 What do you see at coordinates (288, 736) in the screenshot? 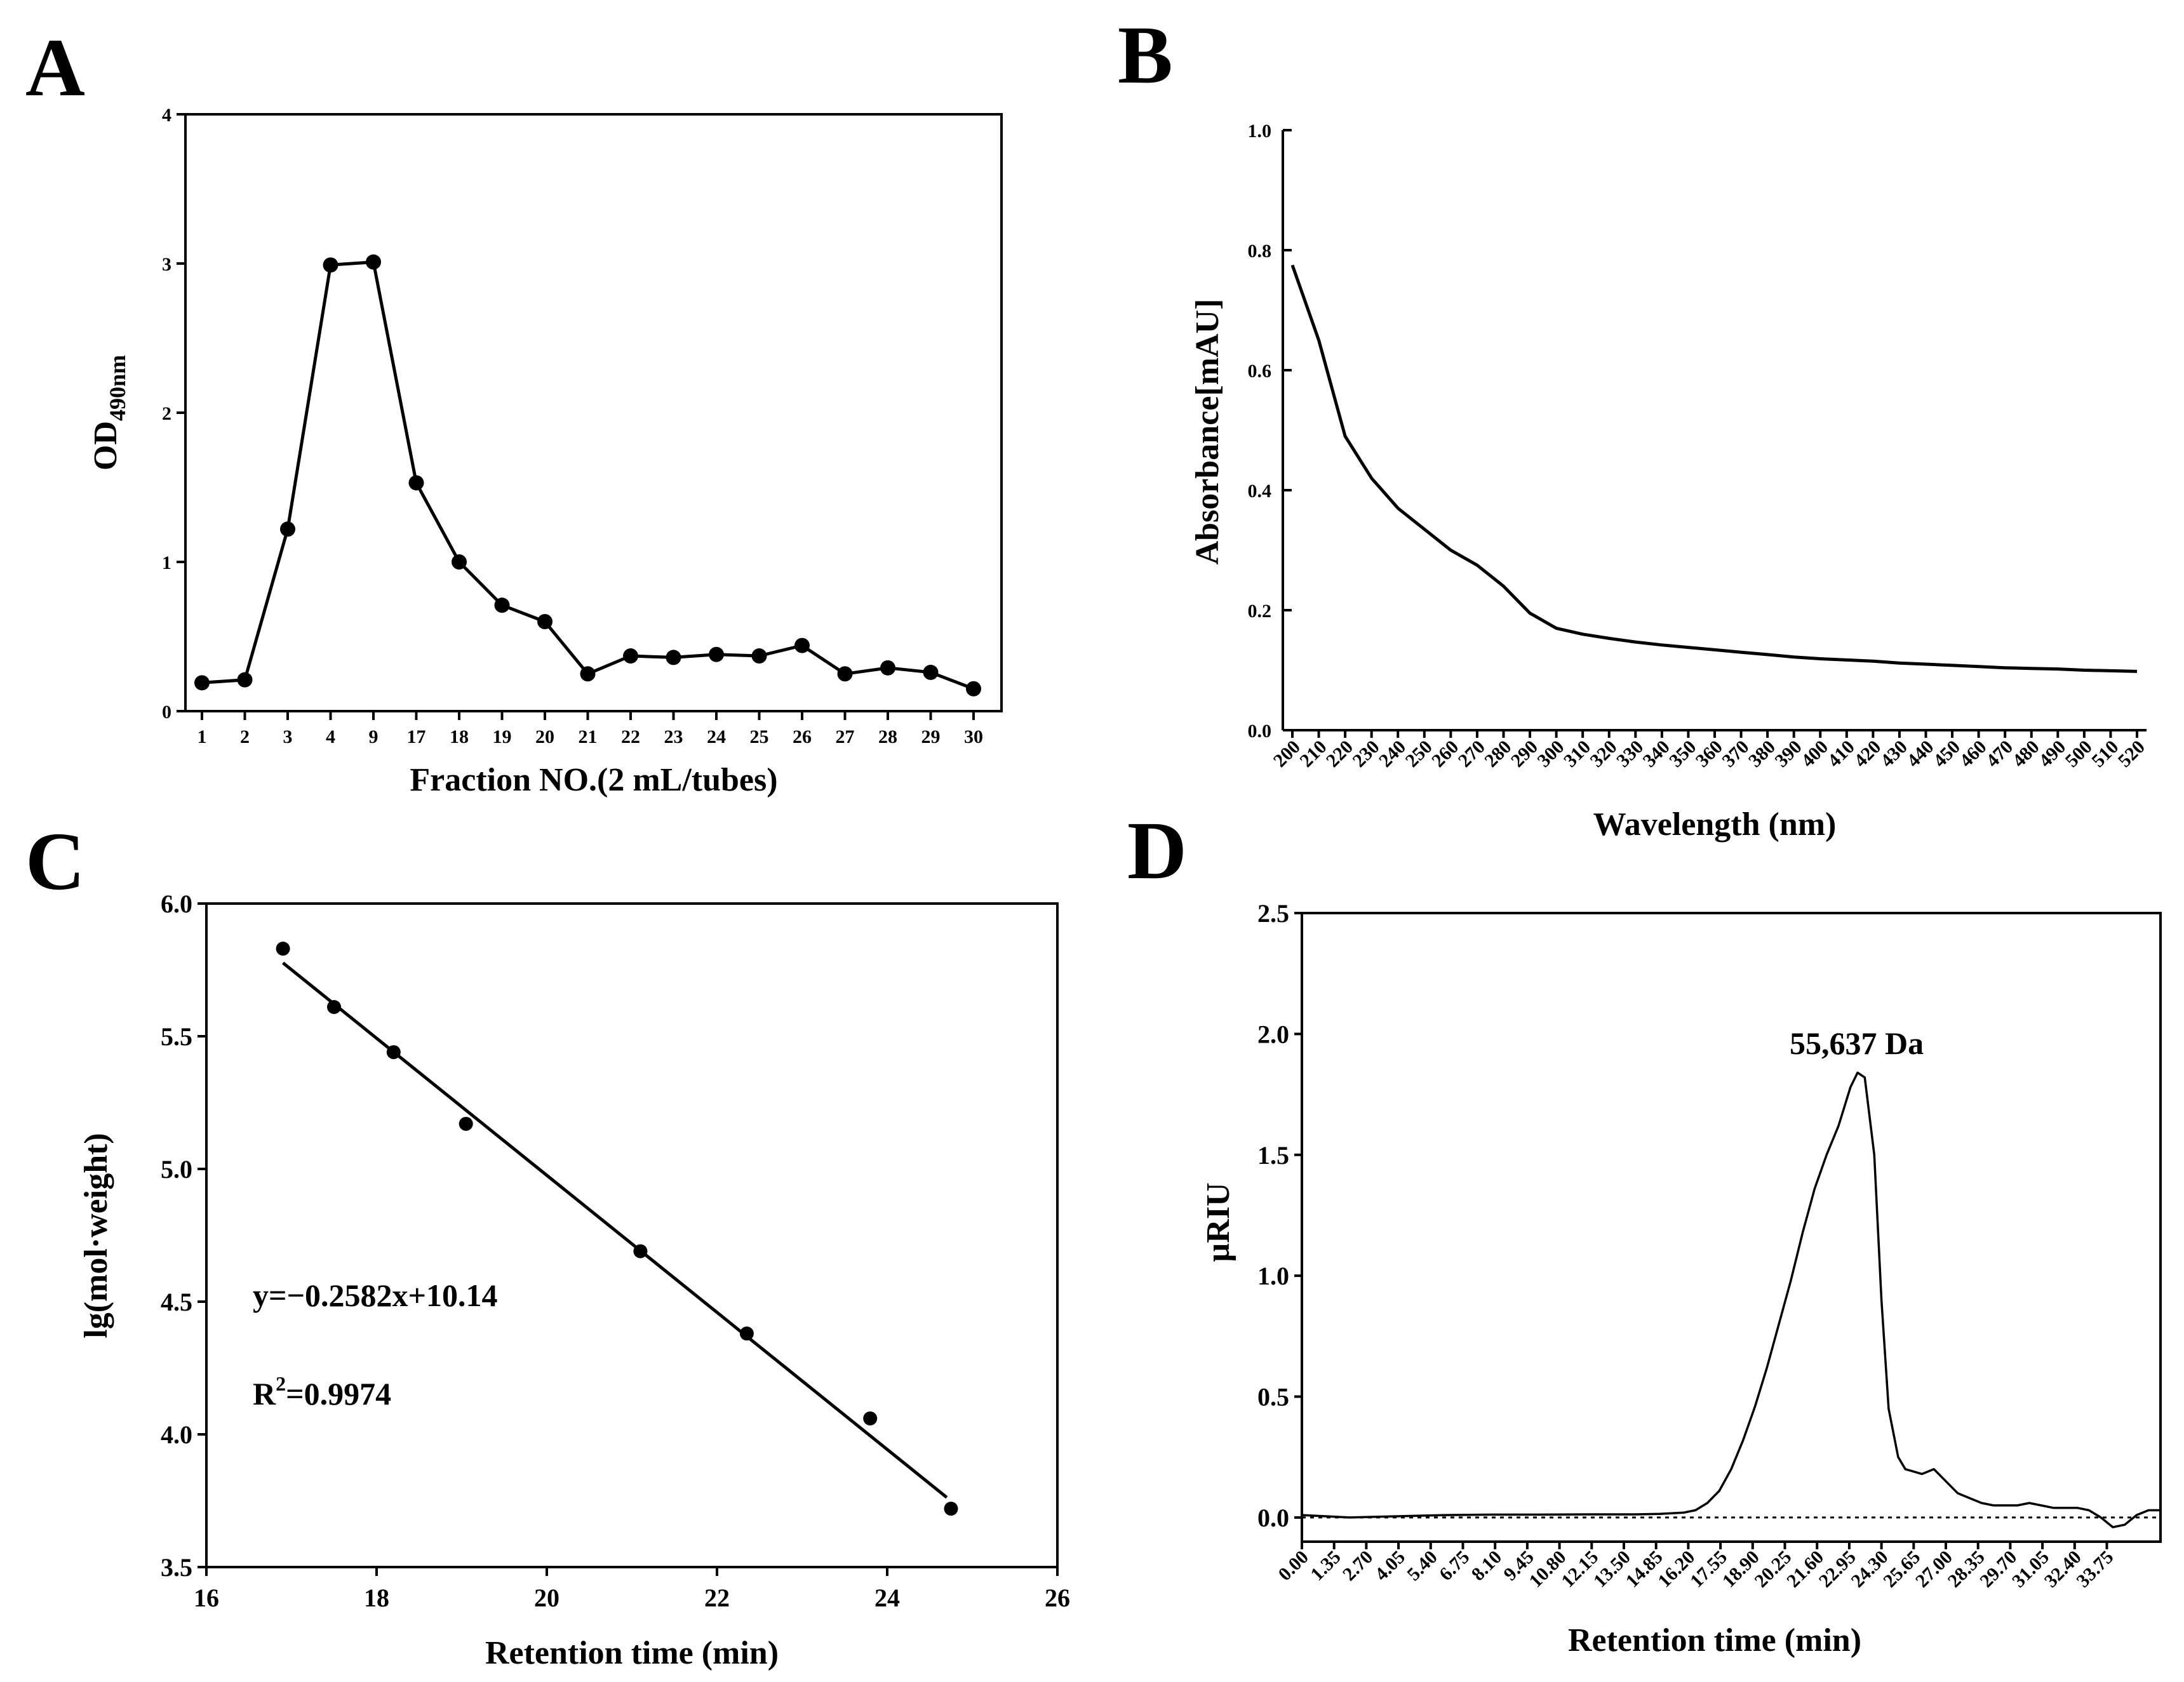
I see `panel-a-x-tick-label: 3` at bounding box center [288, 736].